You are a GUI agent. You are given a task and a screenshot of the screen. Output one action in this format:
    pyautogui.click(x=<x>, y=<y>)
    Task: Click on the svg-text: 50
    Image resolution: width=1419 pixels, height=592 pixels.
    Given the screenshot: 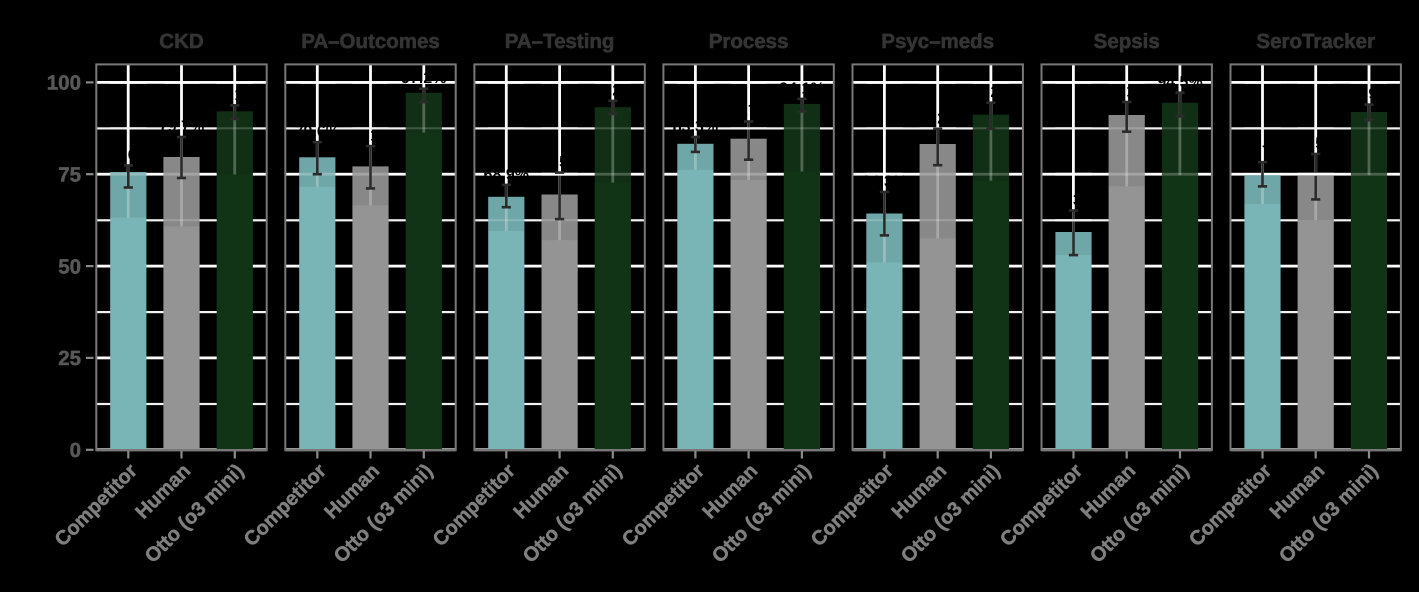 What is the action you would take?
    pyautogui.click(x=69, y=266)
    